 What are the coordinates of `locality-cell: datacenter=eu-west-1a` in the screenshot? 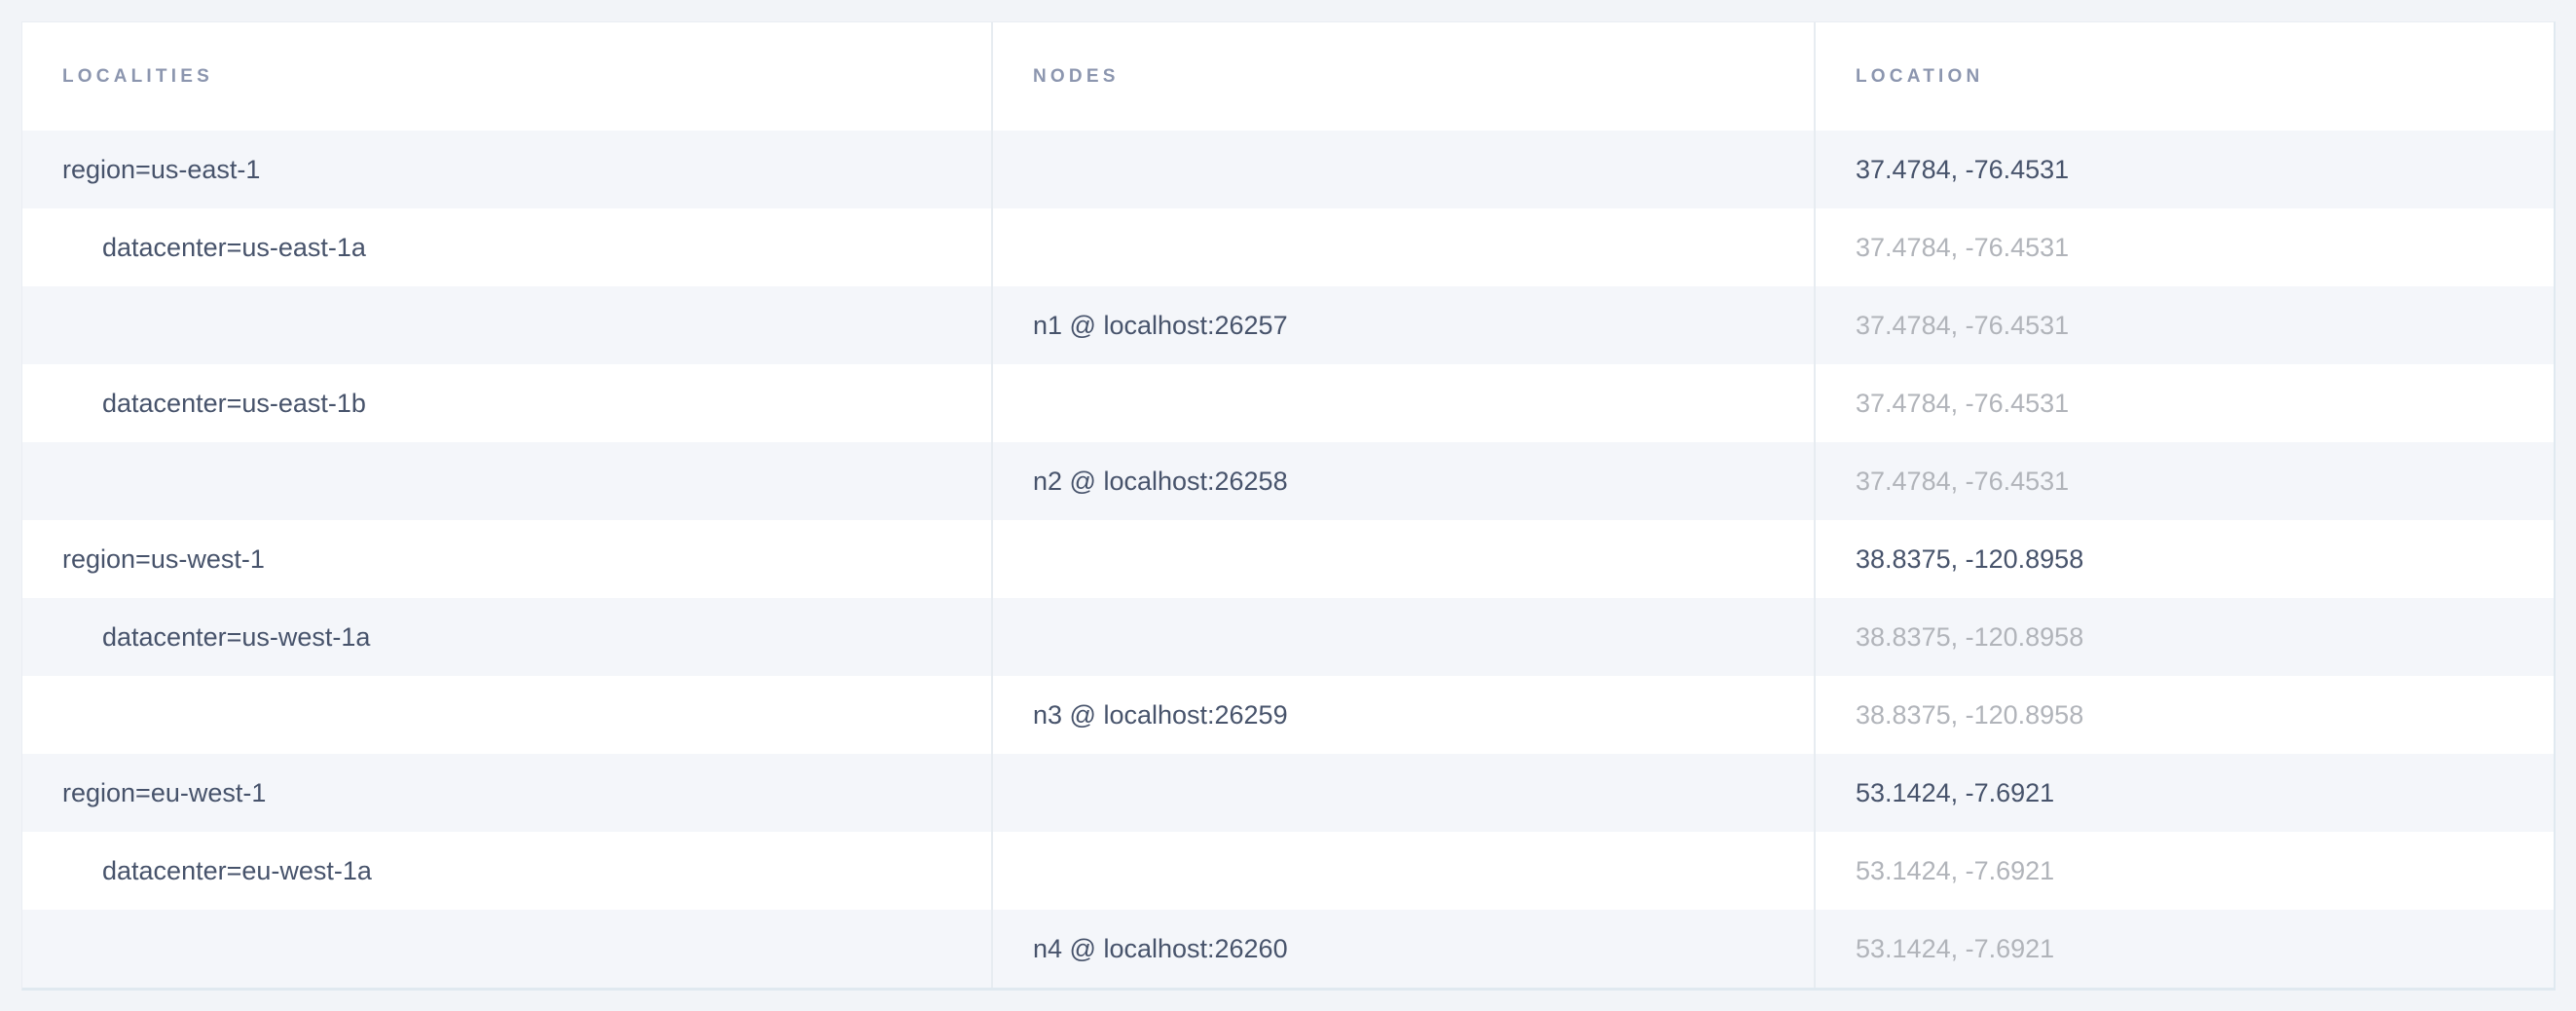 It's located at (237, 870).